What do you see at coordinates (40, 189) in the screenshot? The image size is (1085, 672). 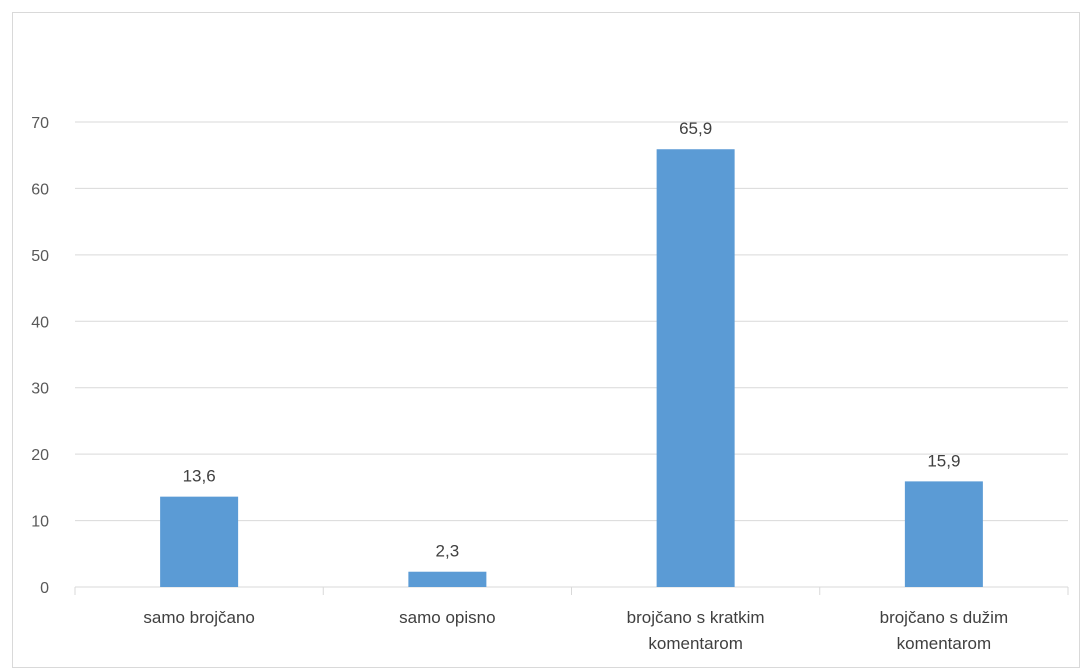 I see `y-tick-label: 60` at bounding box center [40, 189].